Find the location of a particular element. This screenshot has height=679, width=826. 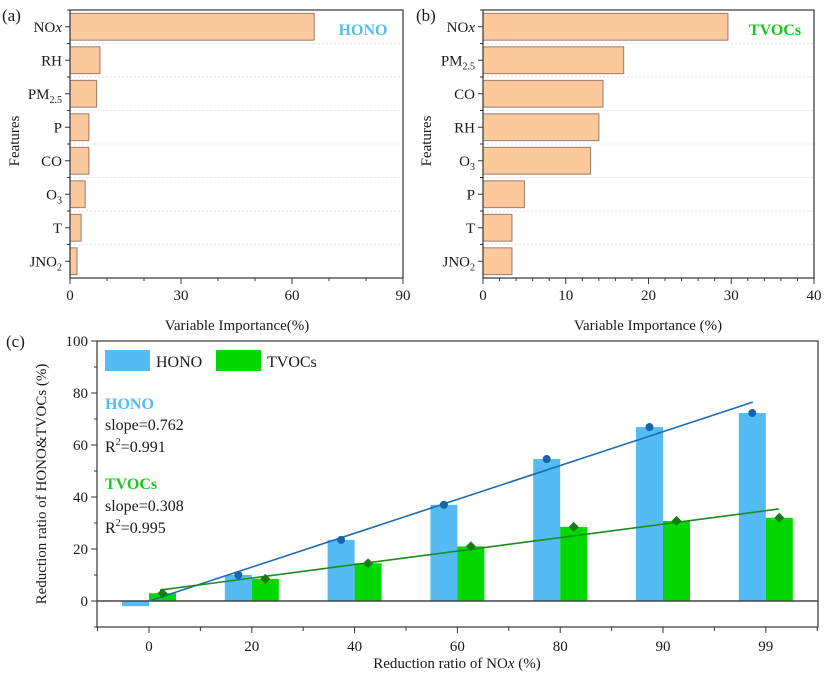

panel-b-category-label: T is located at coordinates (470, 229).